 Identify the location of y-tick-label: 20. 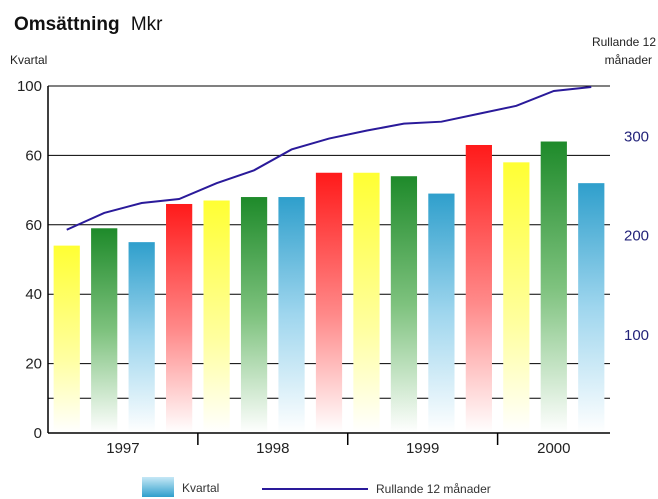
(33, 364).